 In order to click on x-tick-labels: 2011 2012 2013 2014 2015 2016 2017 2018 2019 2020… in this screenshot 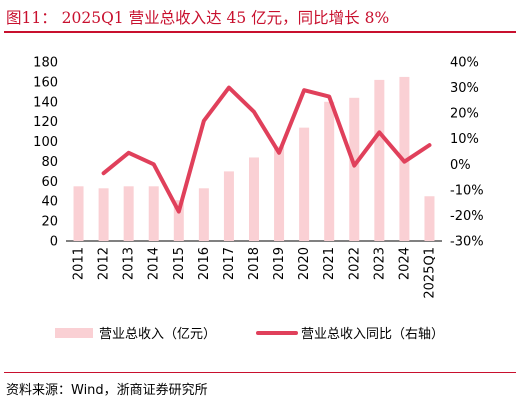, I will do `click(255, 273)`.